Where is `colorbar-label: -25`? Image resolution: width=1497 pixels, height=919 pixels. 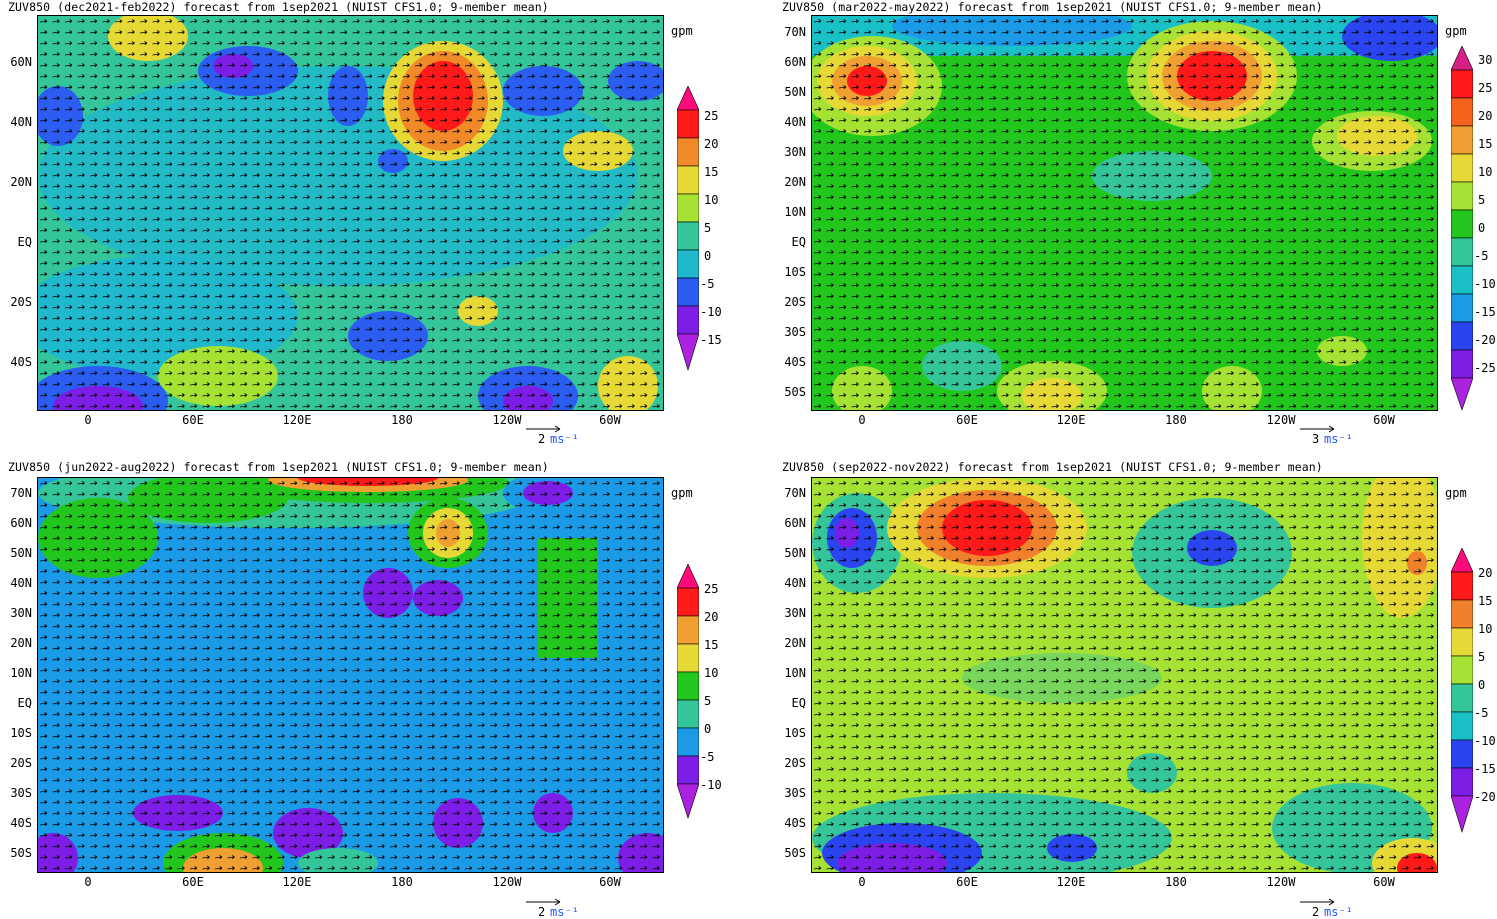 colorbar-label: -25 is located at coordinates (1485, 368).